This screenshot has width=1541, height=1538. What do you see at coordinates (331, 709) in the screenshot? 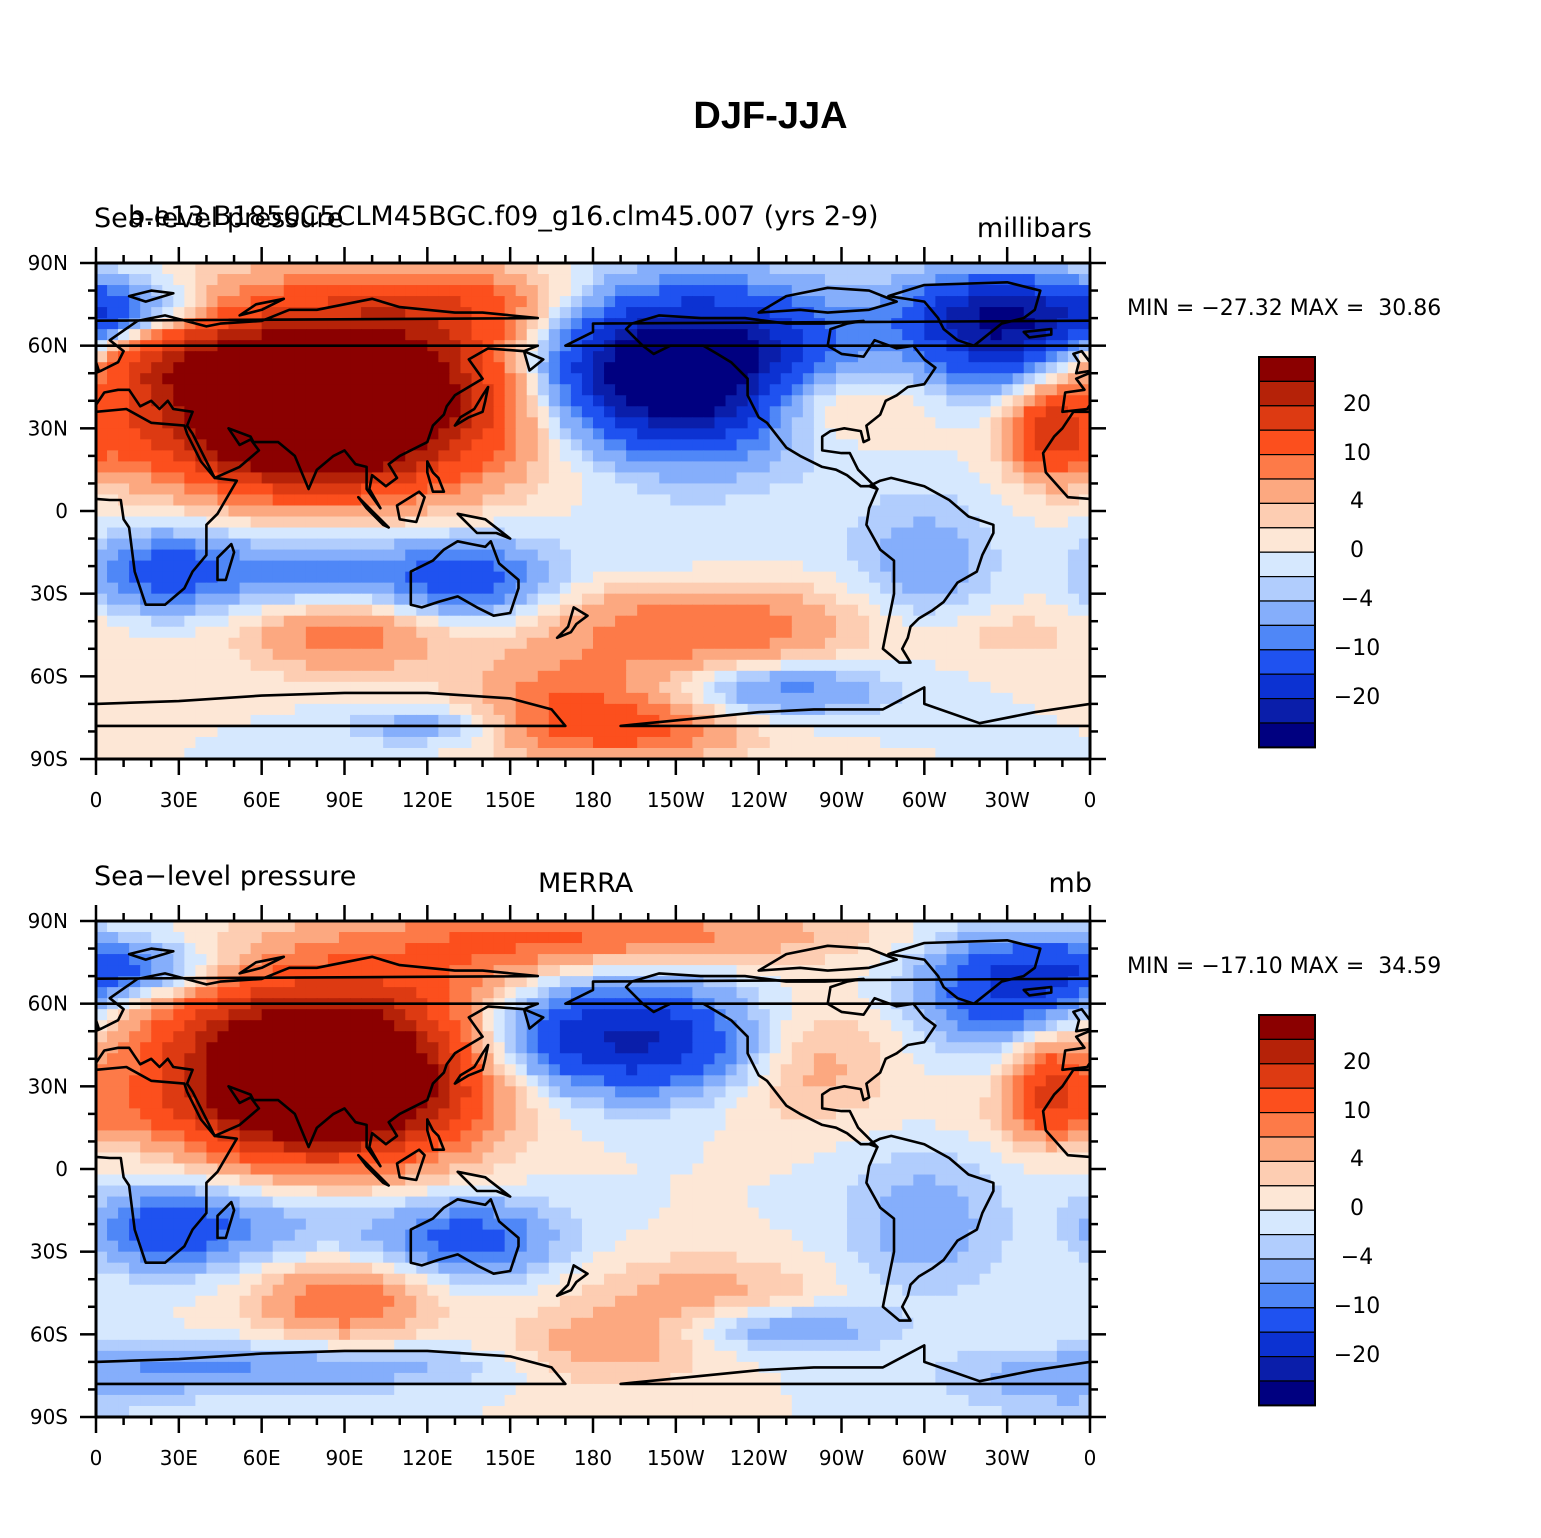
I see `coastline-antarctica` at bounding box center [331, 709].